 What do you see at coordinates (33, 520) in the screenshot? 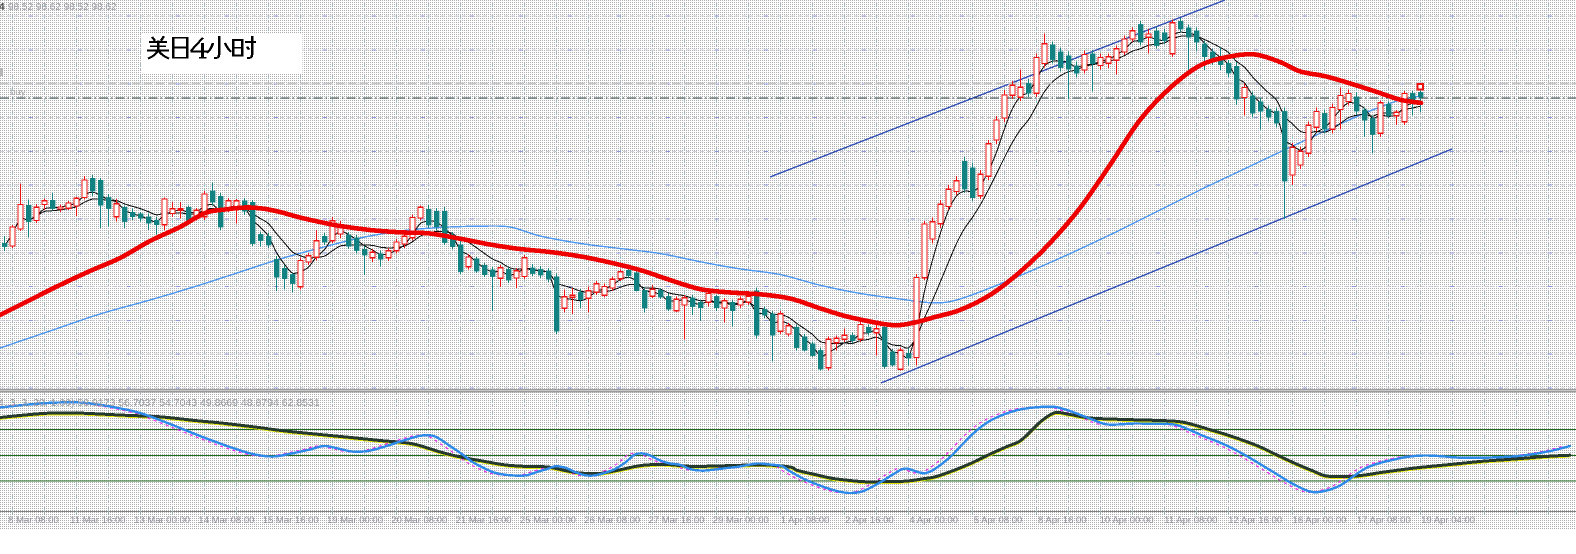
I see `svg-text: 8 Mar 08:00` at bounding box center [33, 520].